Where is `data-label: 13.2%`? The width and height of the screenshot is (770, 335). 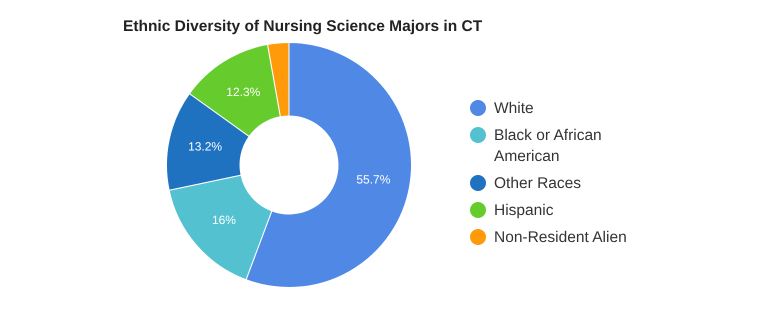
data-label: 13.2% is located at coordinates (205, 147).